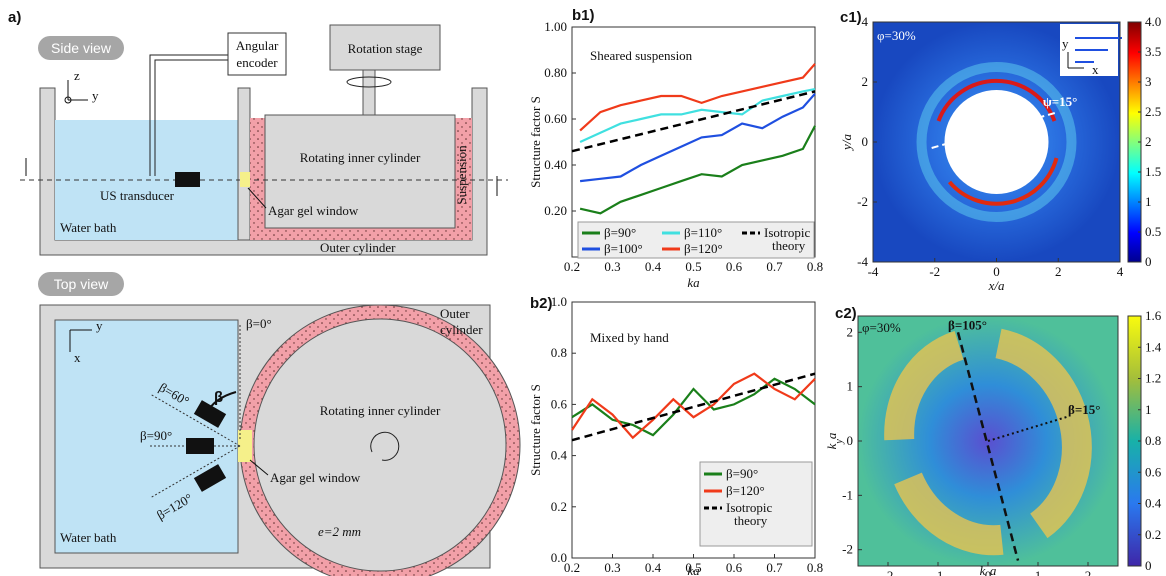  I want to click on axis-label-part: y/a, so click(846, 143).